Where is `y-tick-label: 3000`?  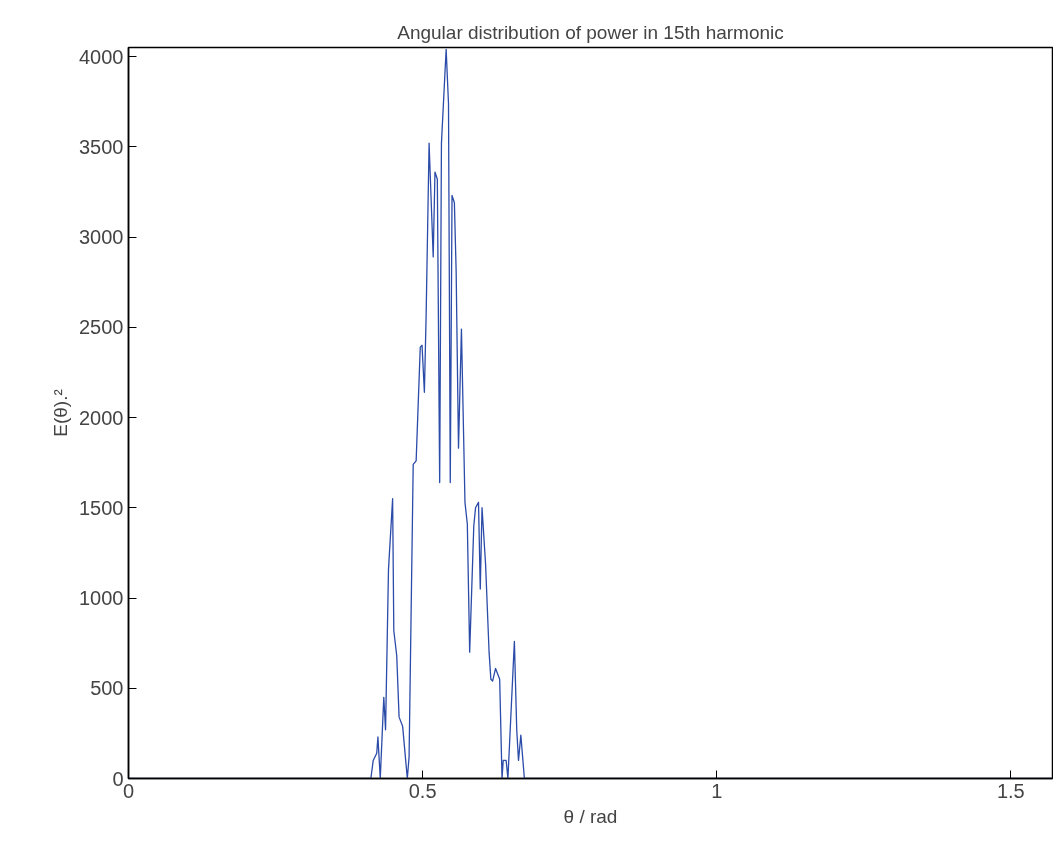
y-tick-label: 3000 is located at coordinates (101, 237).